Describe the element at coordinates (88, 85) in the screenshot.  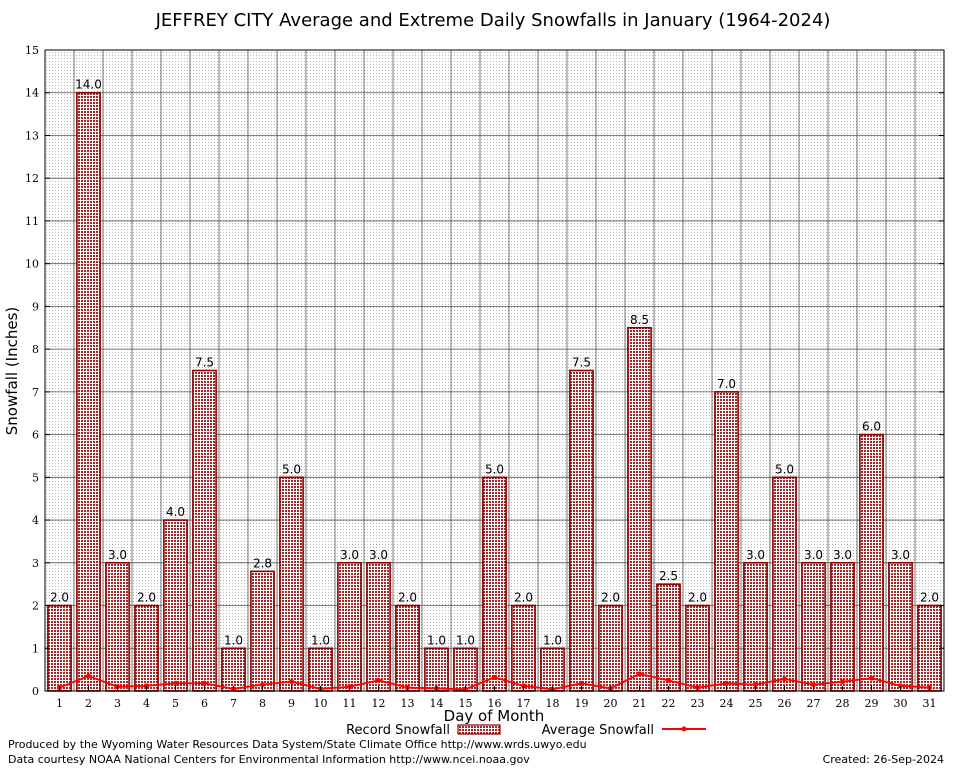
I see `bar-value-label: 14.0` at that location.